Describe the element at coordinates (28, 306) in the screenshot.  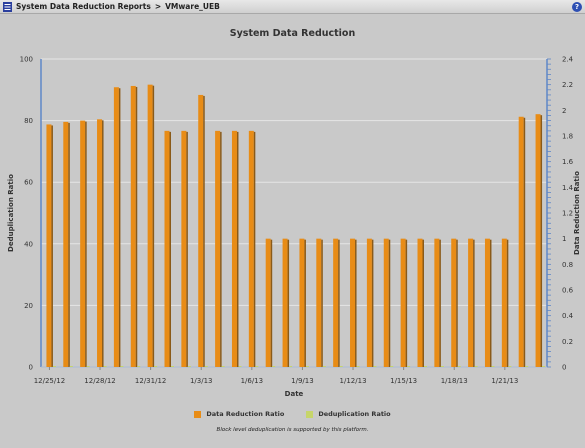
I see `y-tick-label: 20` at that location.